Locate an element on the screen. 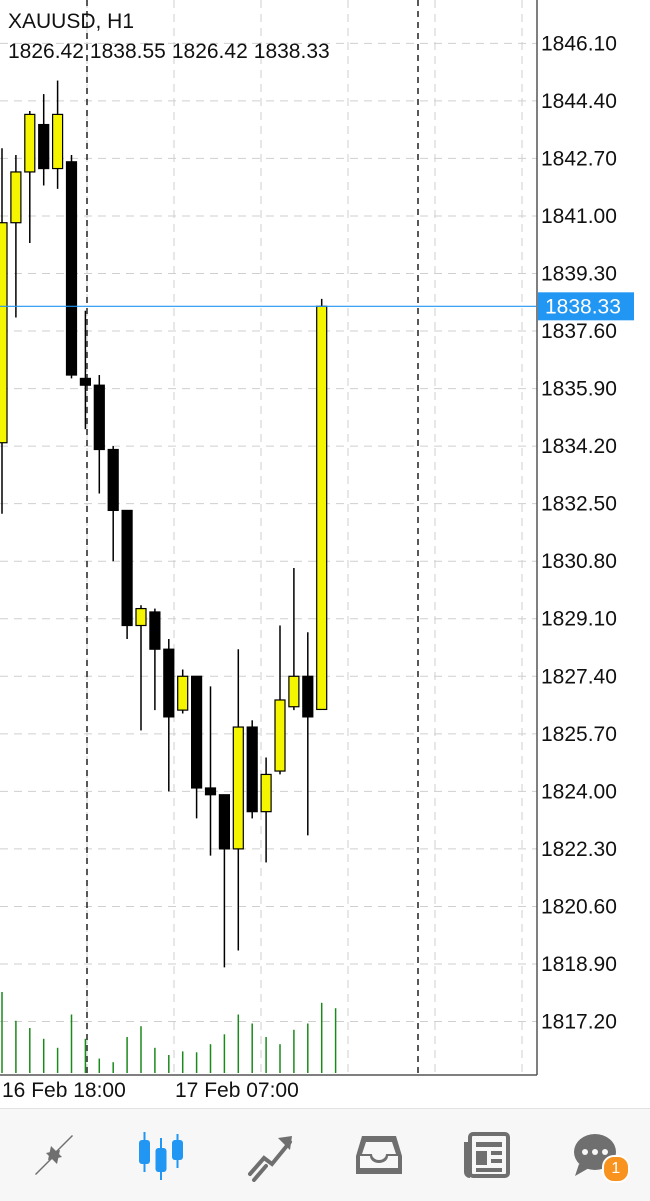 This screenshot has height=1201, width=650. current-price-tag is located at coordinates (586, 306).